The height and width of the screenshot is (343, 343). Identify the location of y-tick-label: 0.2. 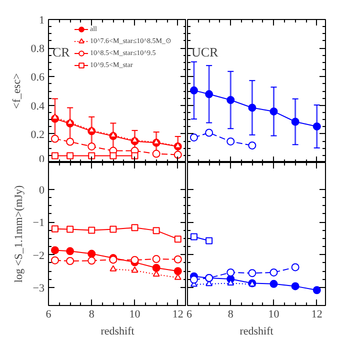
(37, 134).